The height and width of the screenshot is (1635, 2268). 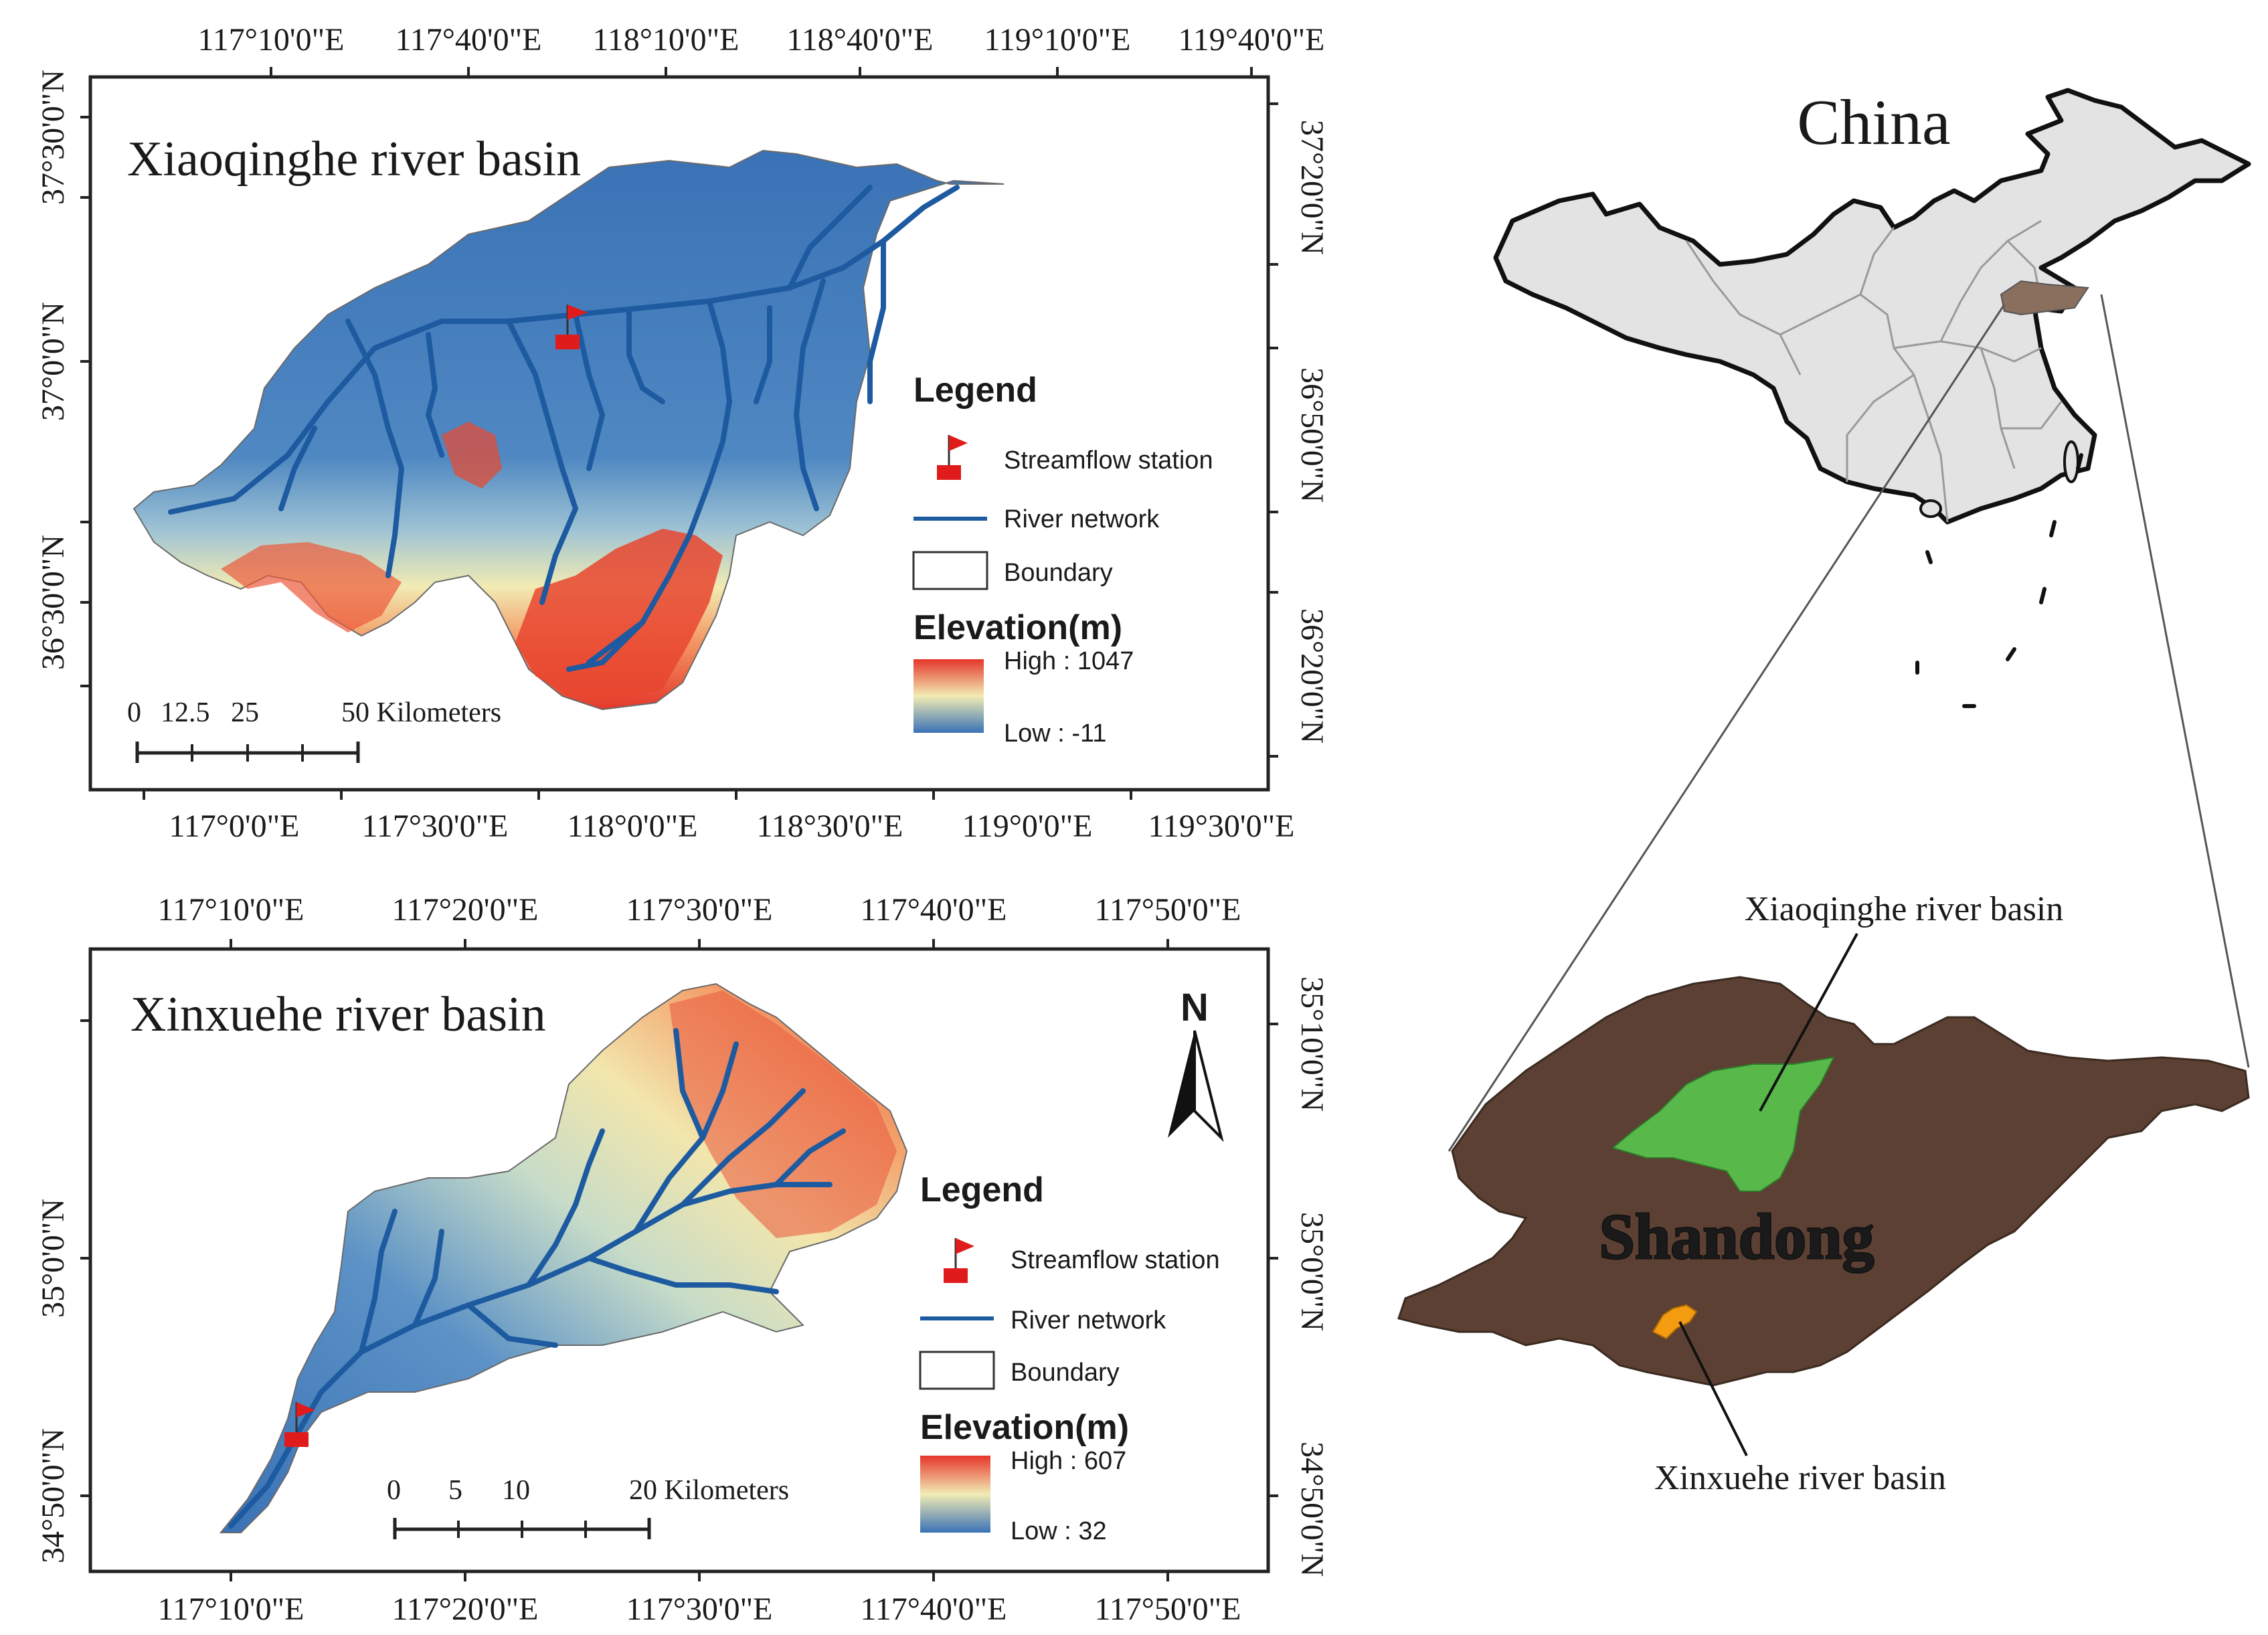 What do you see at coordinates (934, 1609) in the screenshot?
I see `bottom-map-bottom-tick-4: 117°40'0"E` at bounding box center [934, 1609].